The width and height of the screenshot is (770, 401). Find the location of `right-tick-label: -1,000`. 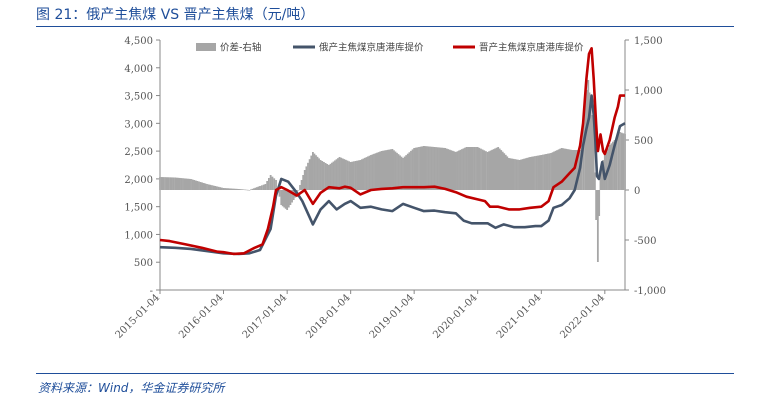

right-tick-label: -1,000 is located at coordinates (650, 291).